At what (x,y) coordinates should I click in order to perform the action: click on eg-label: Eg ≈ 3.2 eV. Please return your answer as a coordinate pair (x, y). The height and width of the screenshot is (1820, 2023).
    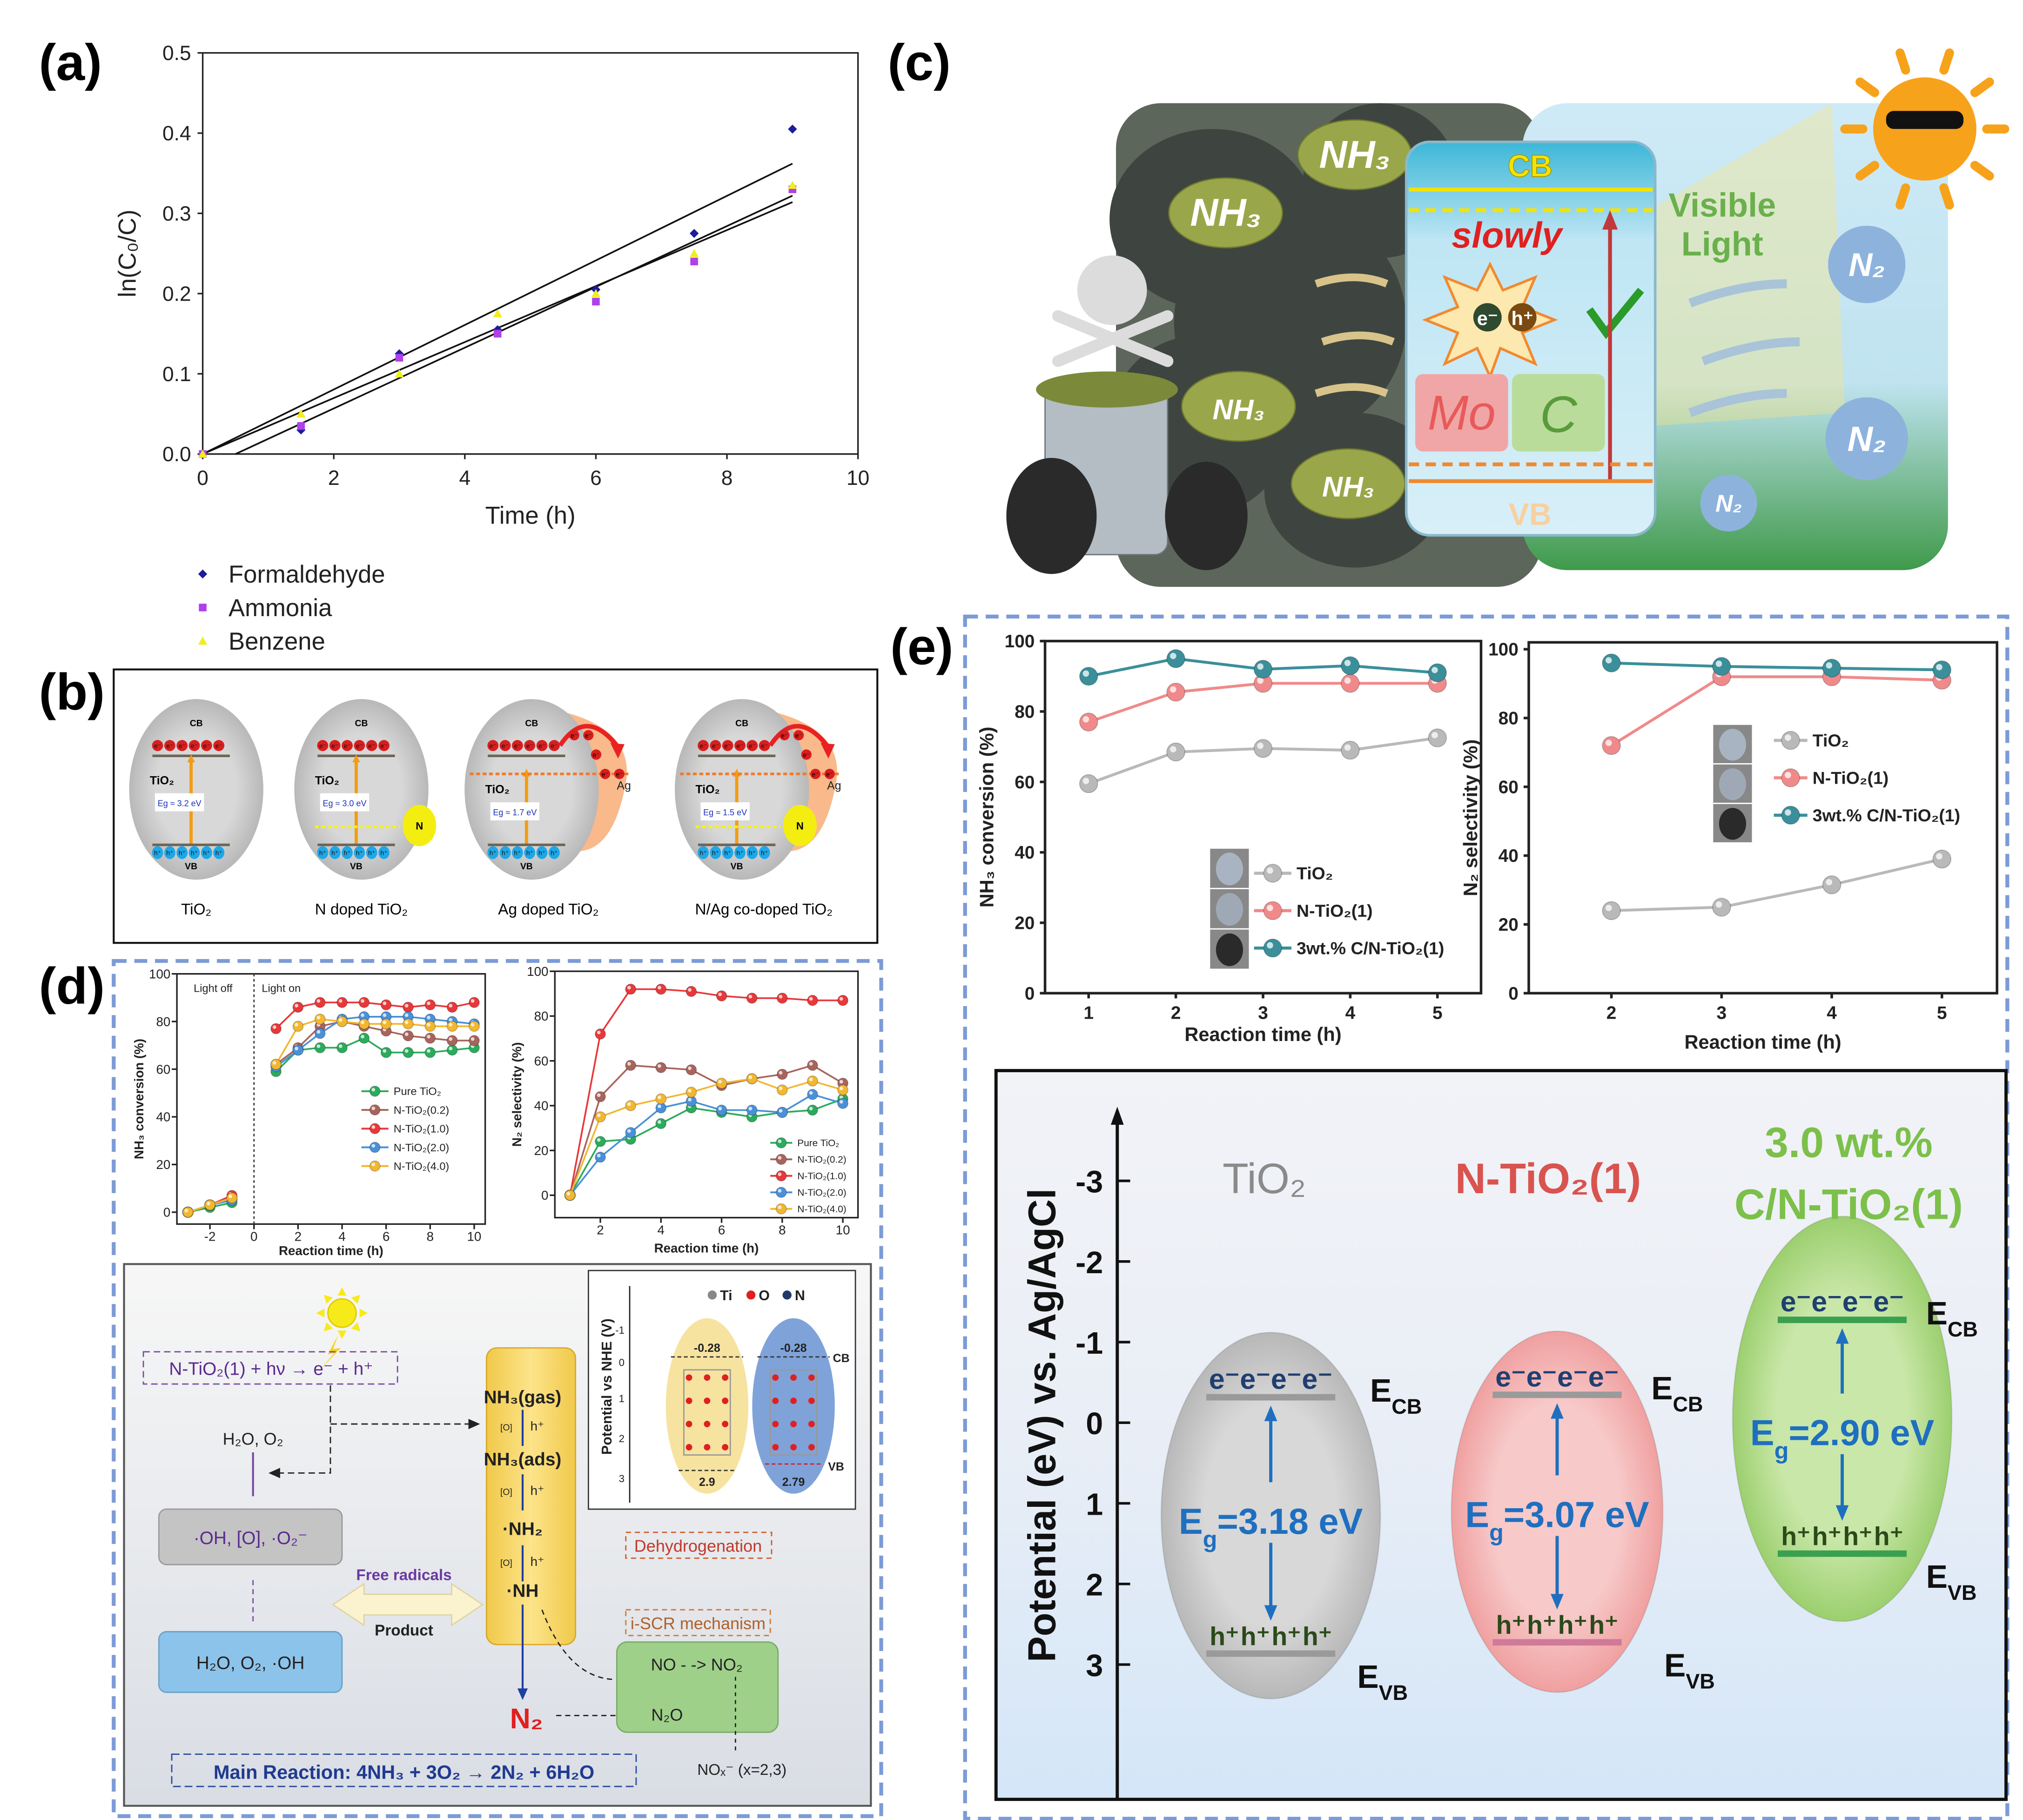
    Looking at the image, I should click on (180, 803).